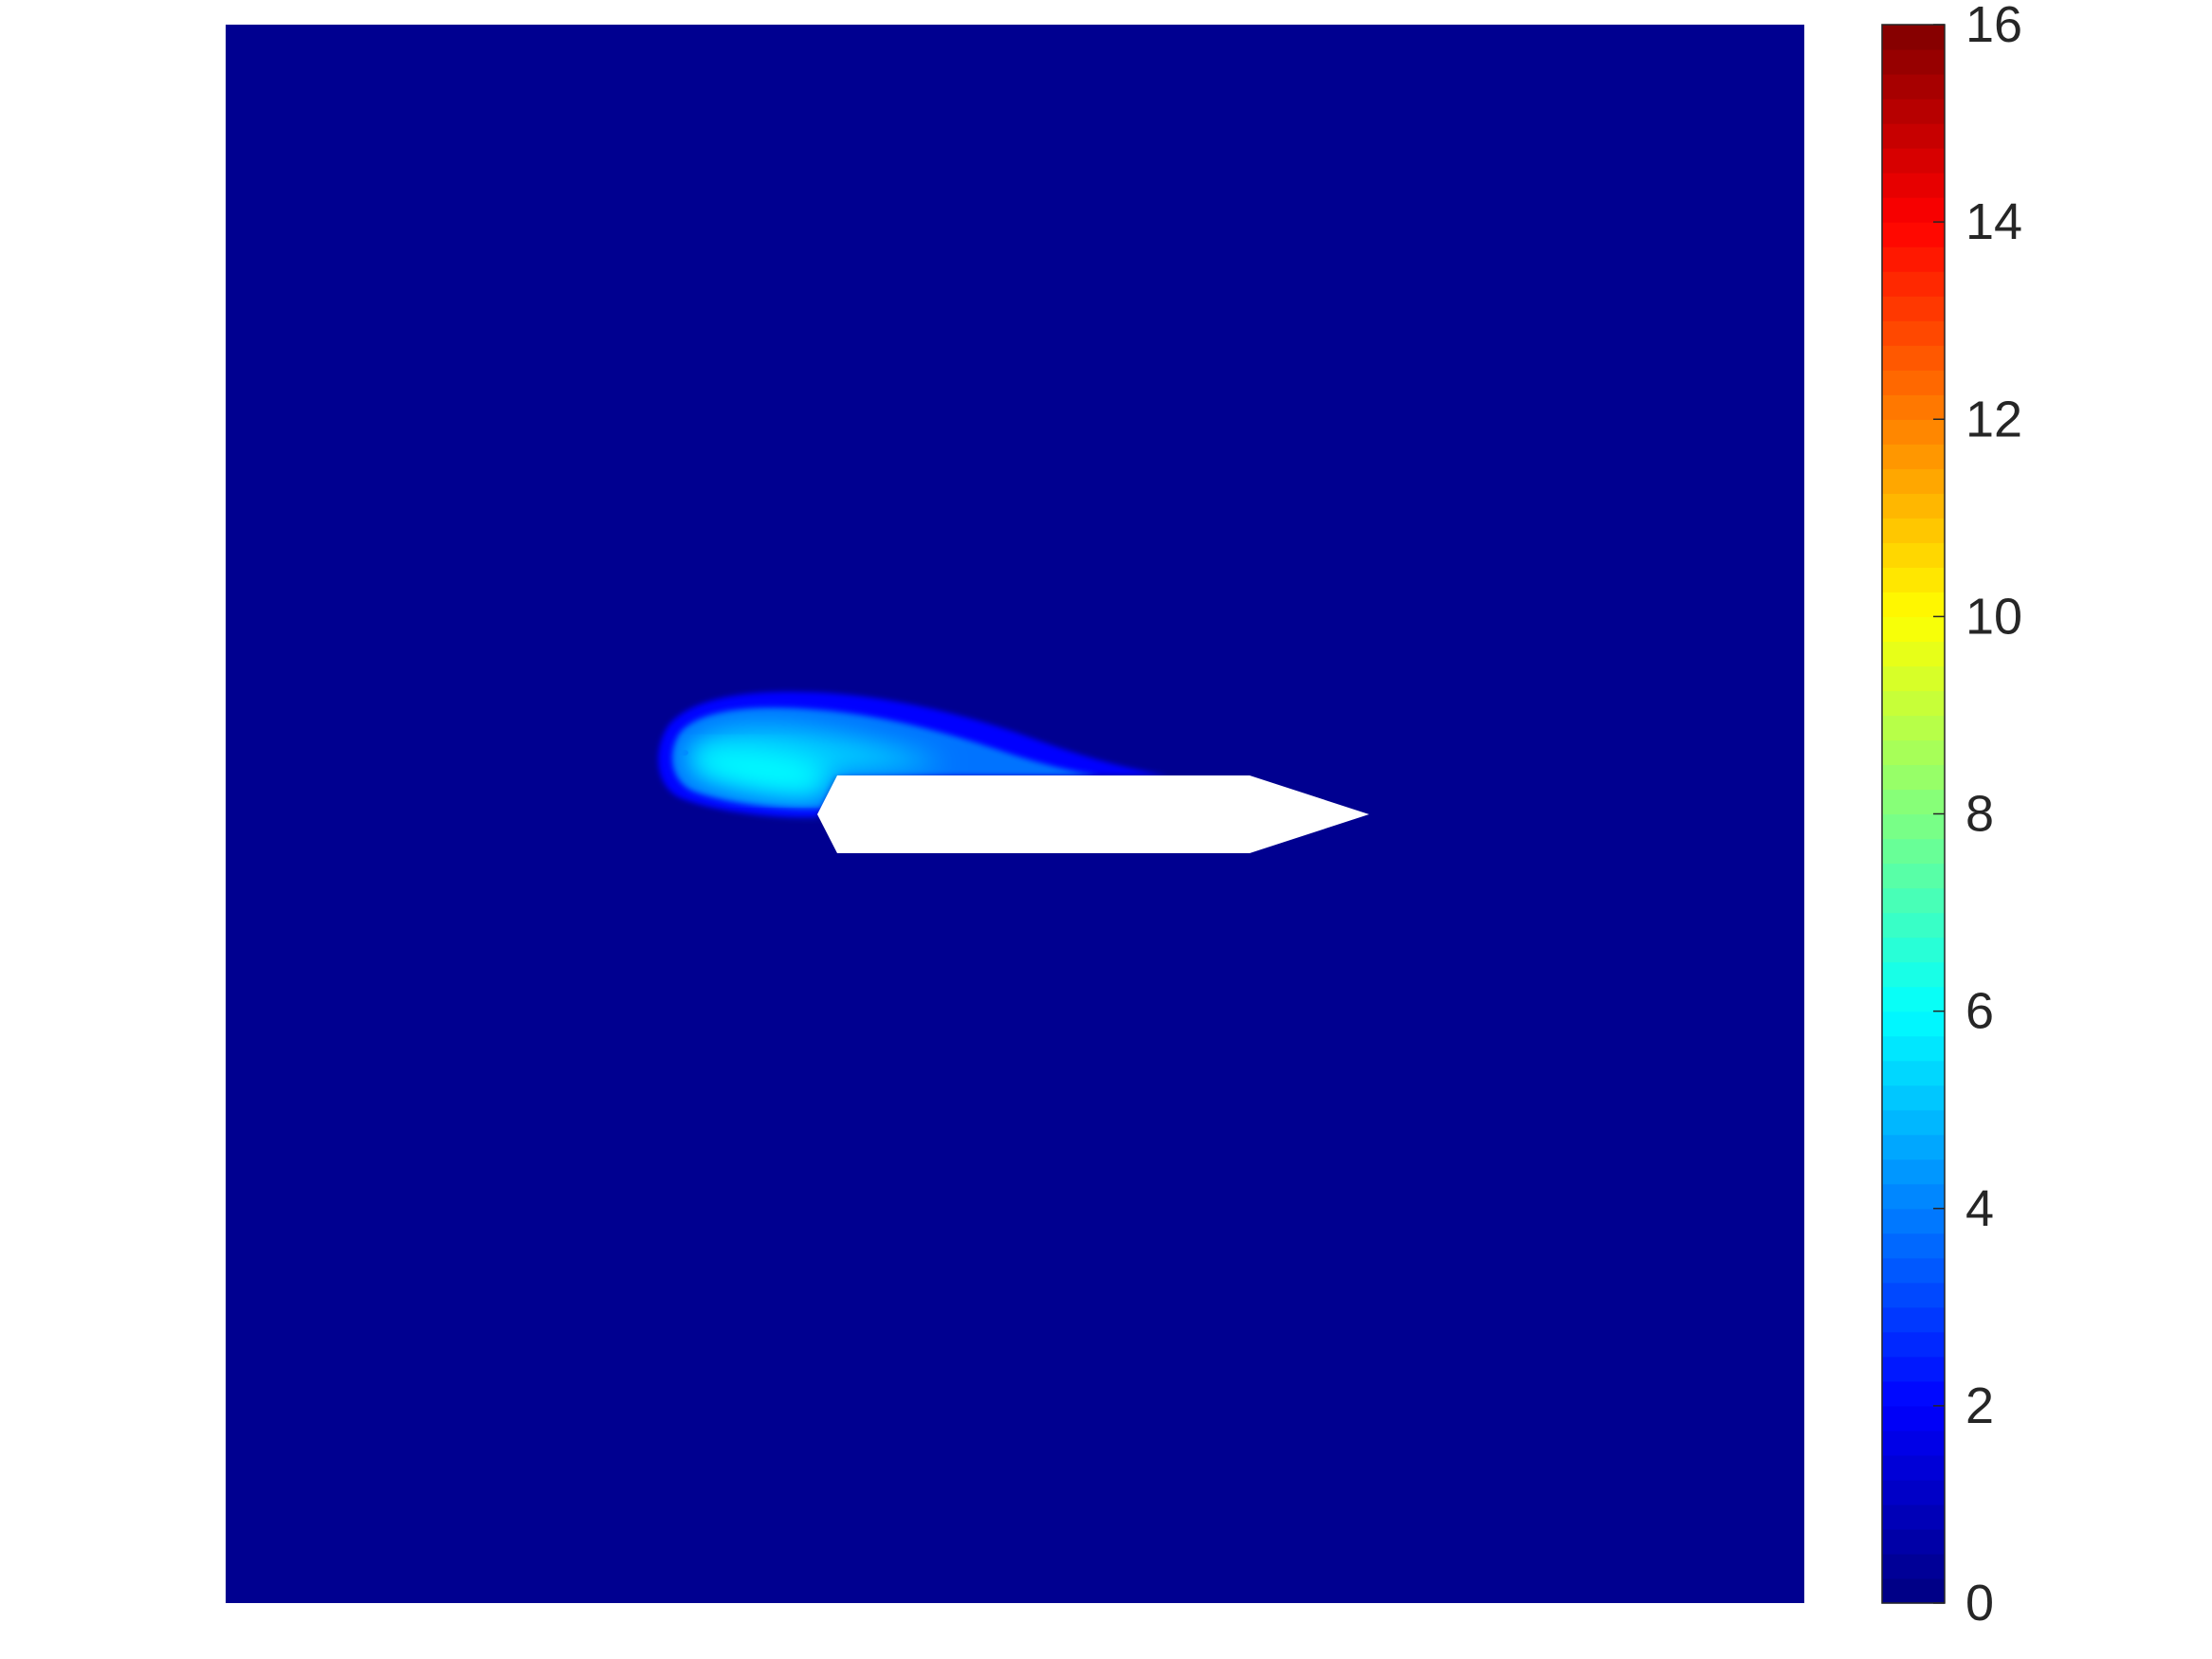 This screenshot has height=1659, width=2212. Describe the element at coordinates (1993, 26) in the screenshot. I see `colorbar-tick-label: 16` at that location.